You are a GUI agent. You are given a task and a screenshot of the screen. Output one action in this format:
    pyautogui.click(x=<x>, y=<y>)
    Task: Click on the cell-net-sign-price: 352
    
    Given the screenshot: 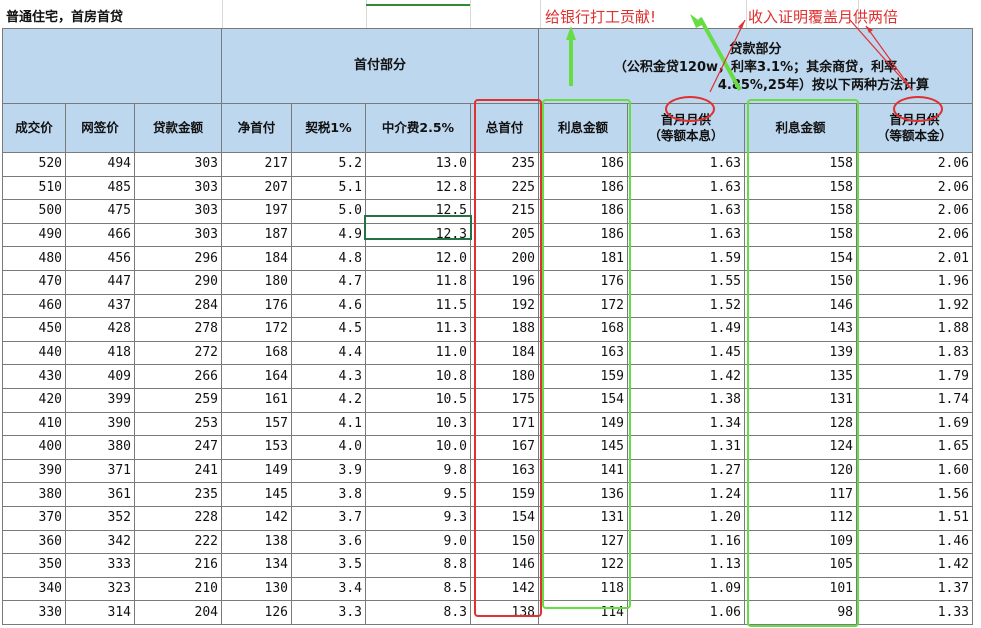 What is the action you would take?
    pyautogui.click(x=100, y=518)
    